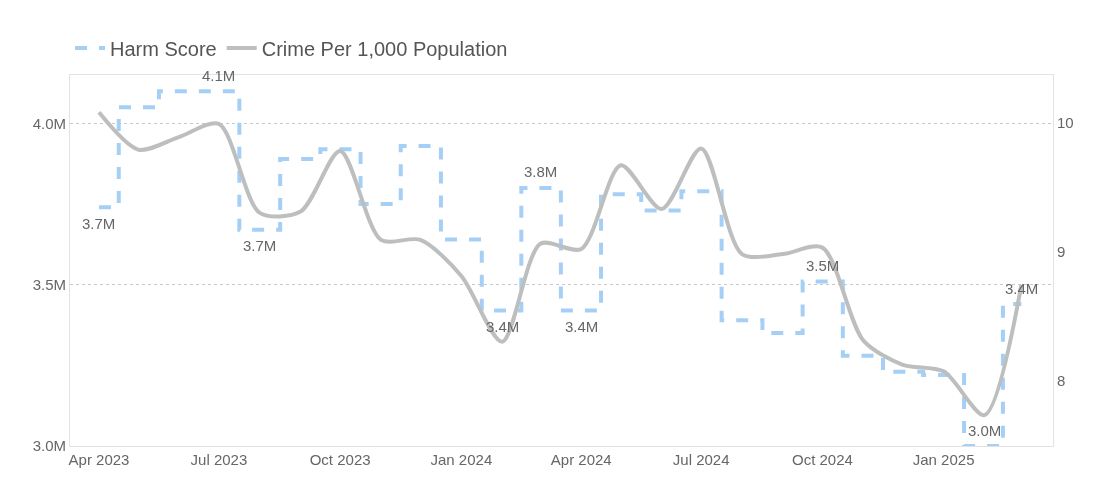 The image size is (1113, 486). What do you see at coordinates (943, 459) in the screenshot?
I see `x-tick-label: Jan 2025` at bounding box center [943, 459].